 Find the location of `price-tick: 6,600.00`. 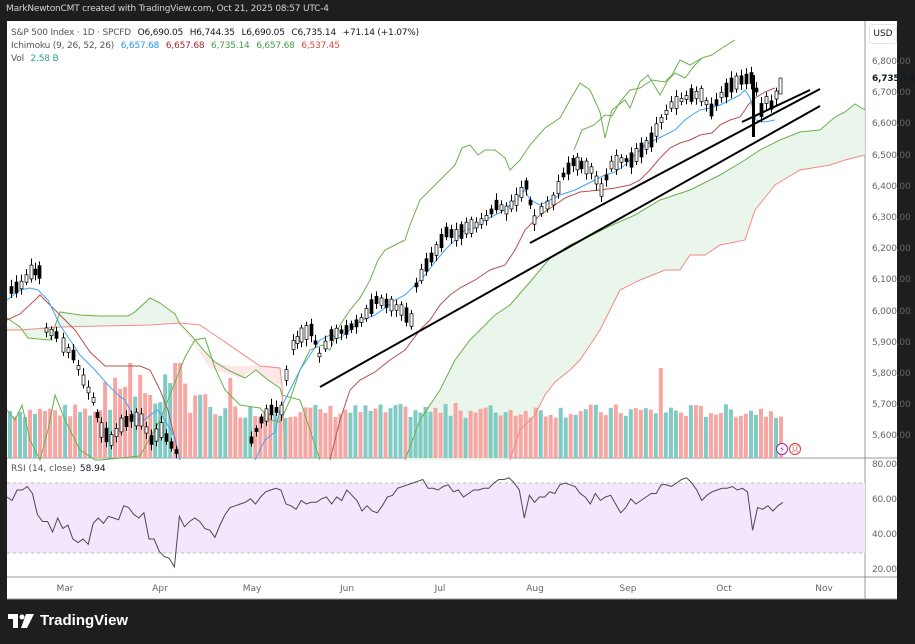

price-tick: 6,600.00 is located at coordinates (891, 124).